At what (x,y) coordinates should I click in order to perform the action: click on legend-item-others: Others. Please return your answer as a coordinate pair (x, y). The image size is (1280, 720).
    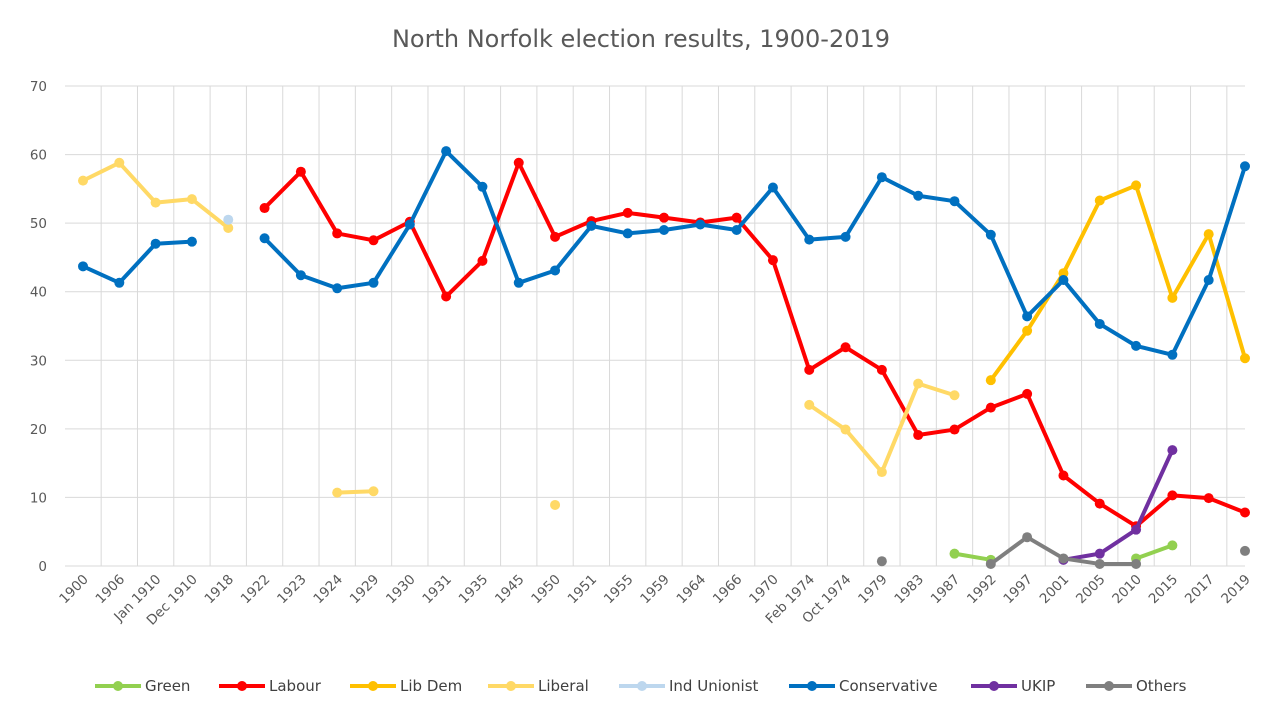
    Looking at the image, I should click on (1136, 686).